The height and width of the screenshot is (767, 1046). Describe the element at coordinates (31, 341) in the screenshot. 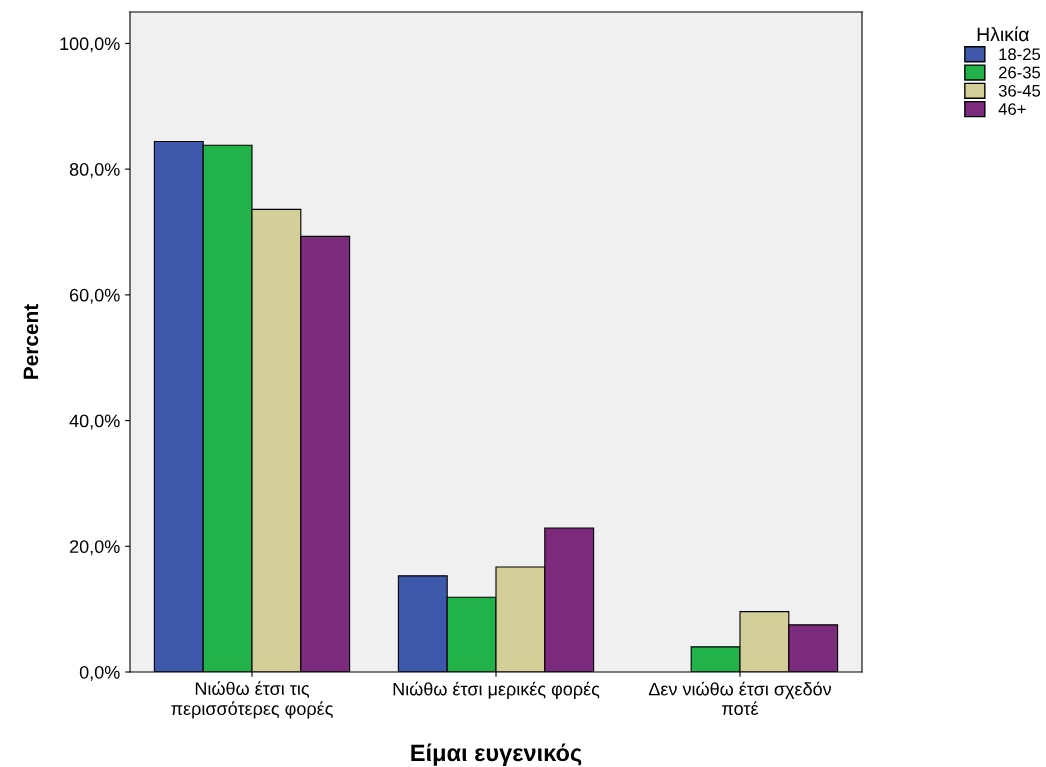

I see `y-axis-title: Percent` at that location.